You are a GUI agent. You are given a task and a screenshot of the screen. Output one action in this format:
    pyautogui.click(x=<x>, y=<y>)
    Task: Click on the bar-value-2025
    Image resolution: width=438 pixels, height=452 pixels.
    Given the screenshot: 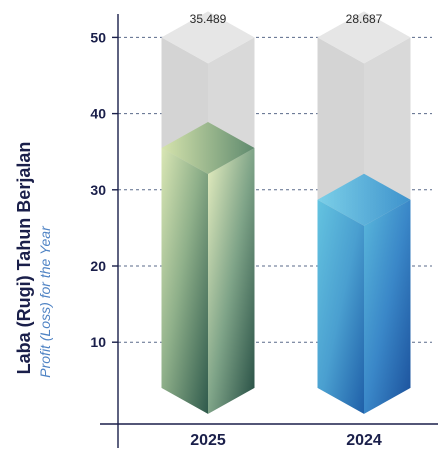 What is the action you would take?
    pyautogui.click(x=208, y=267)
    